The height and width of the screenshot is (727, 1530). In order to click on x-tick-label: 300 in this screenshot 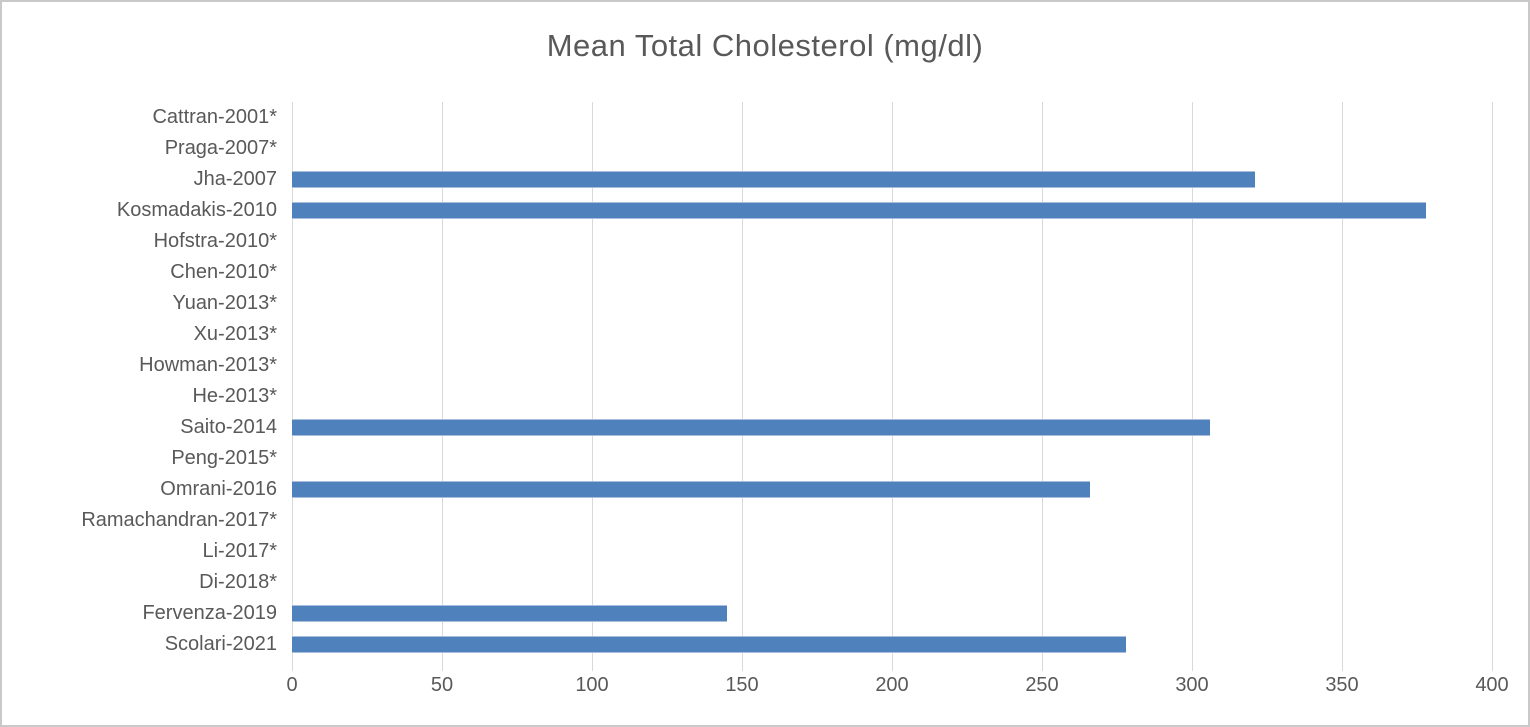, I will do `click(1192, 685)`.